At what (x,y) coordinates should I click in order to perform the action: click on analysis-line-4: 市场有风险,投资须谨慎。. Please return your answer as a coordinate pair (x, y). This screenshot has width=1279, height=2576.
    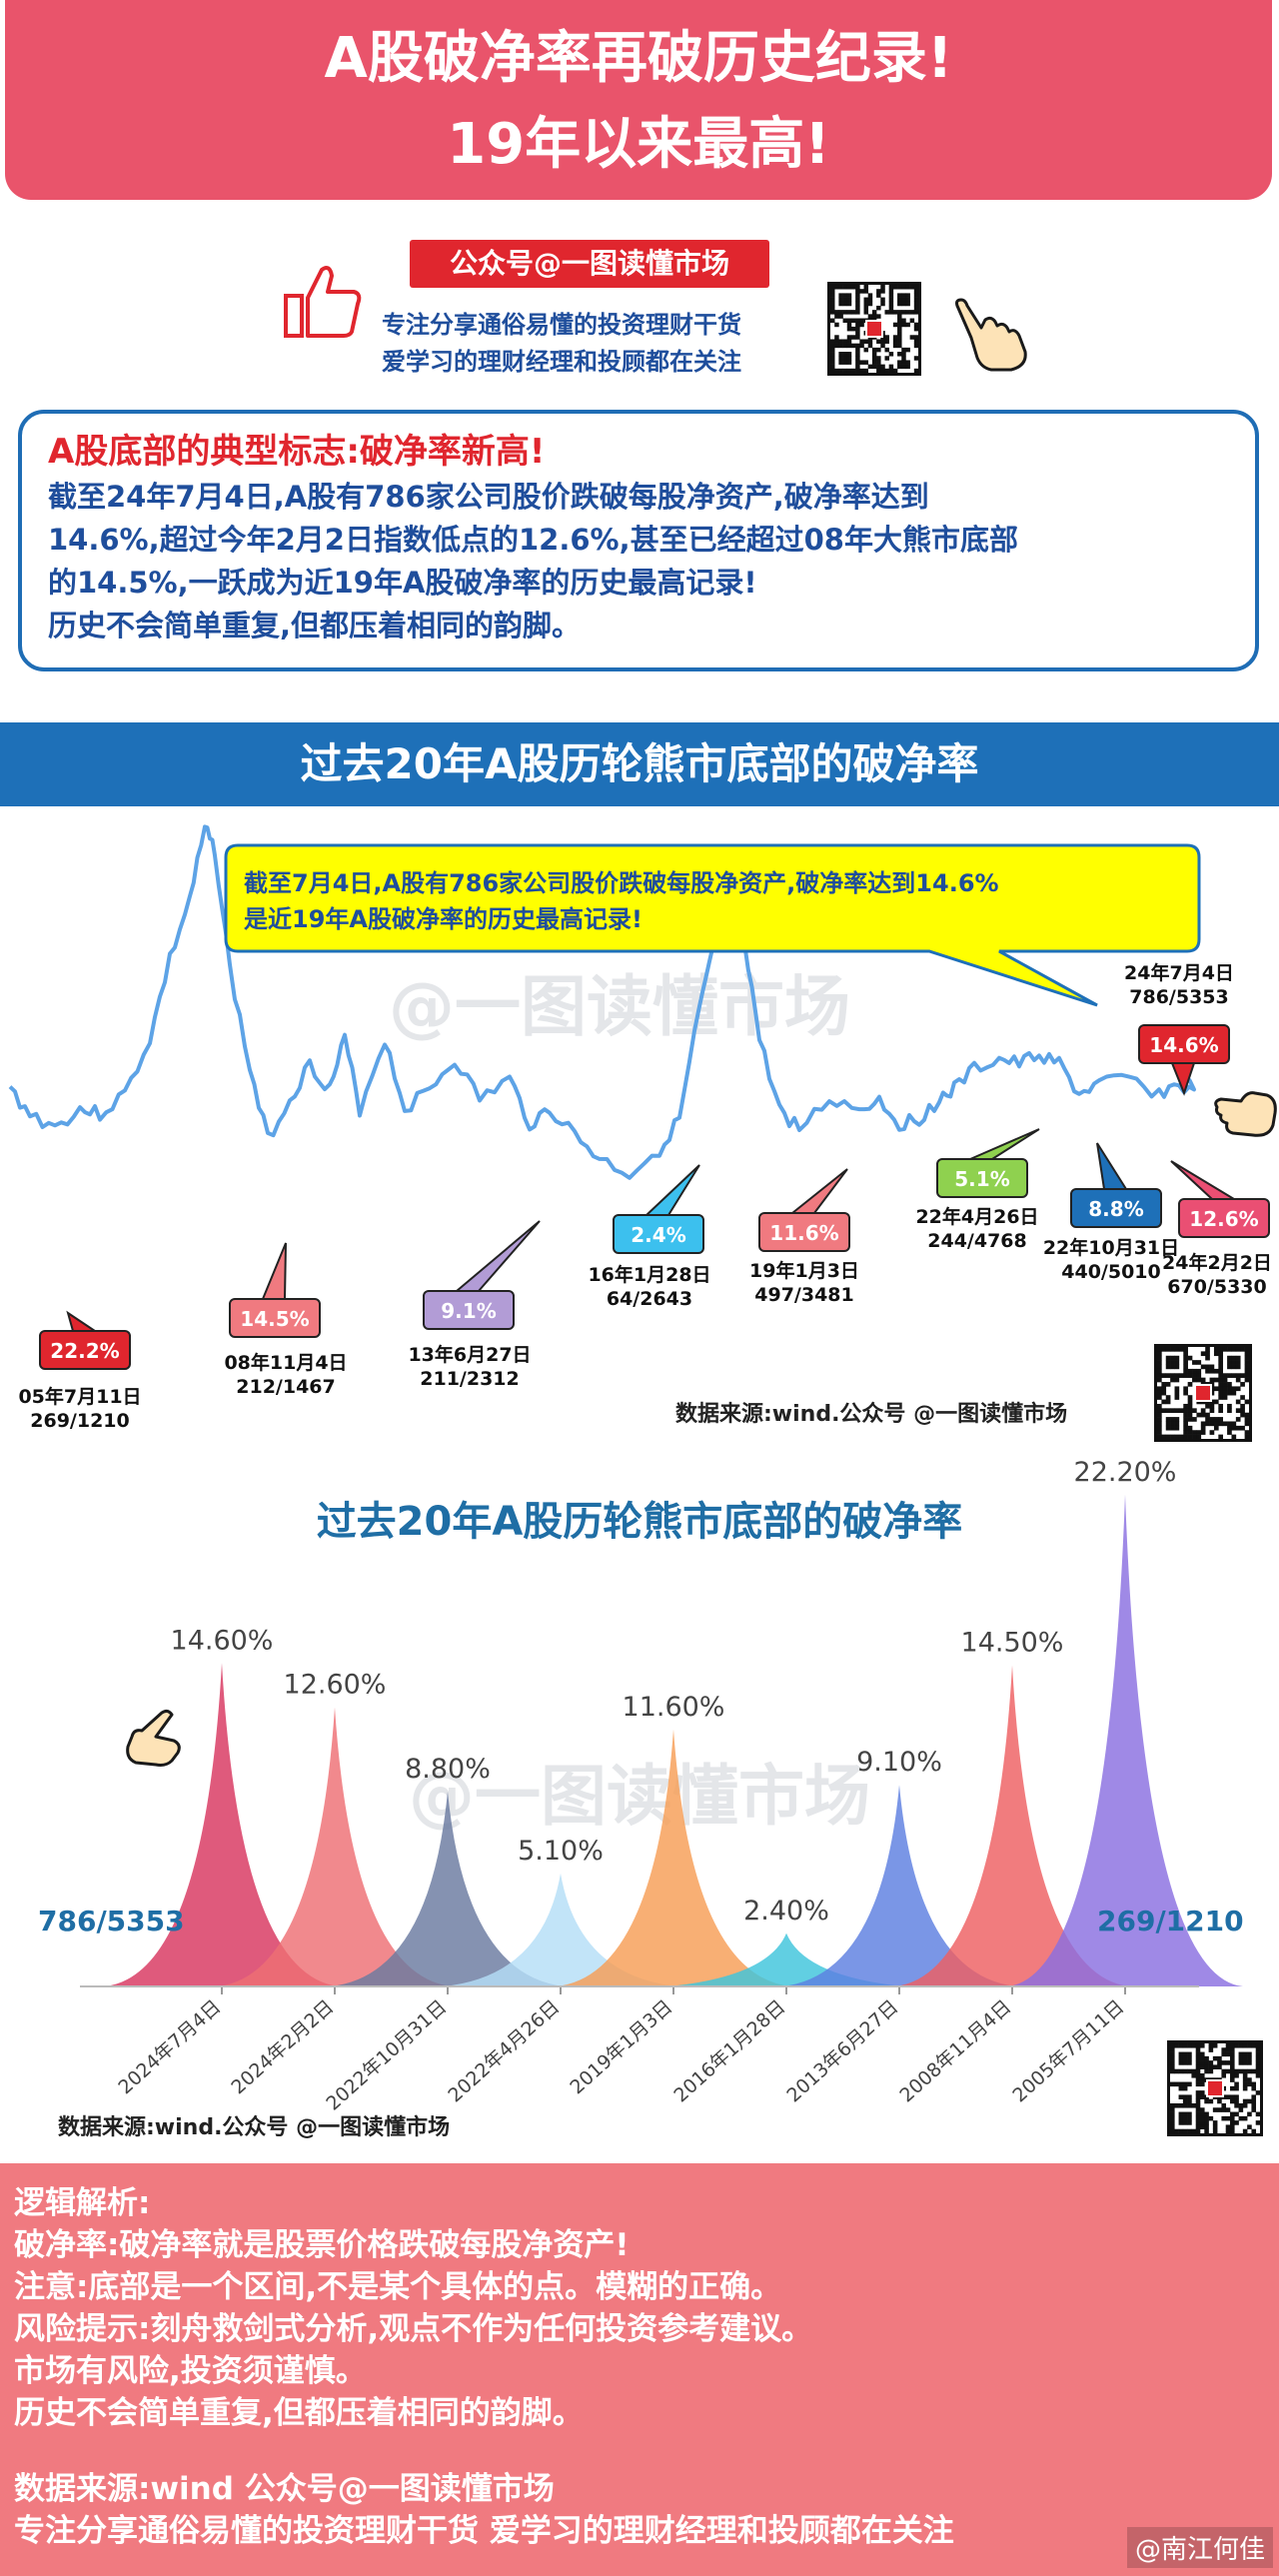
    Looking at the image, I should click on (190, 2371).